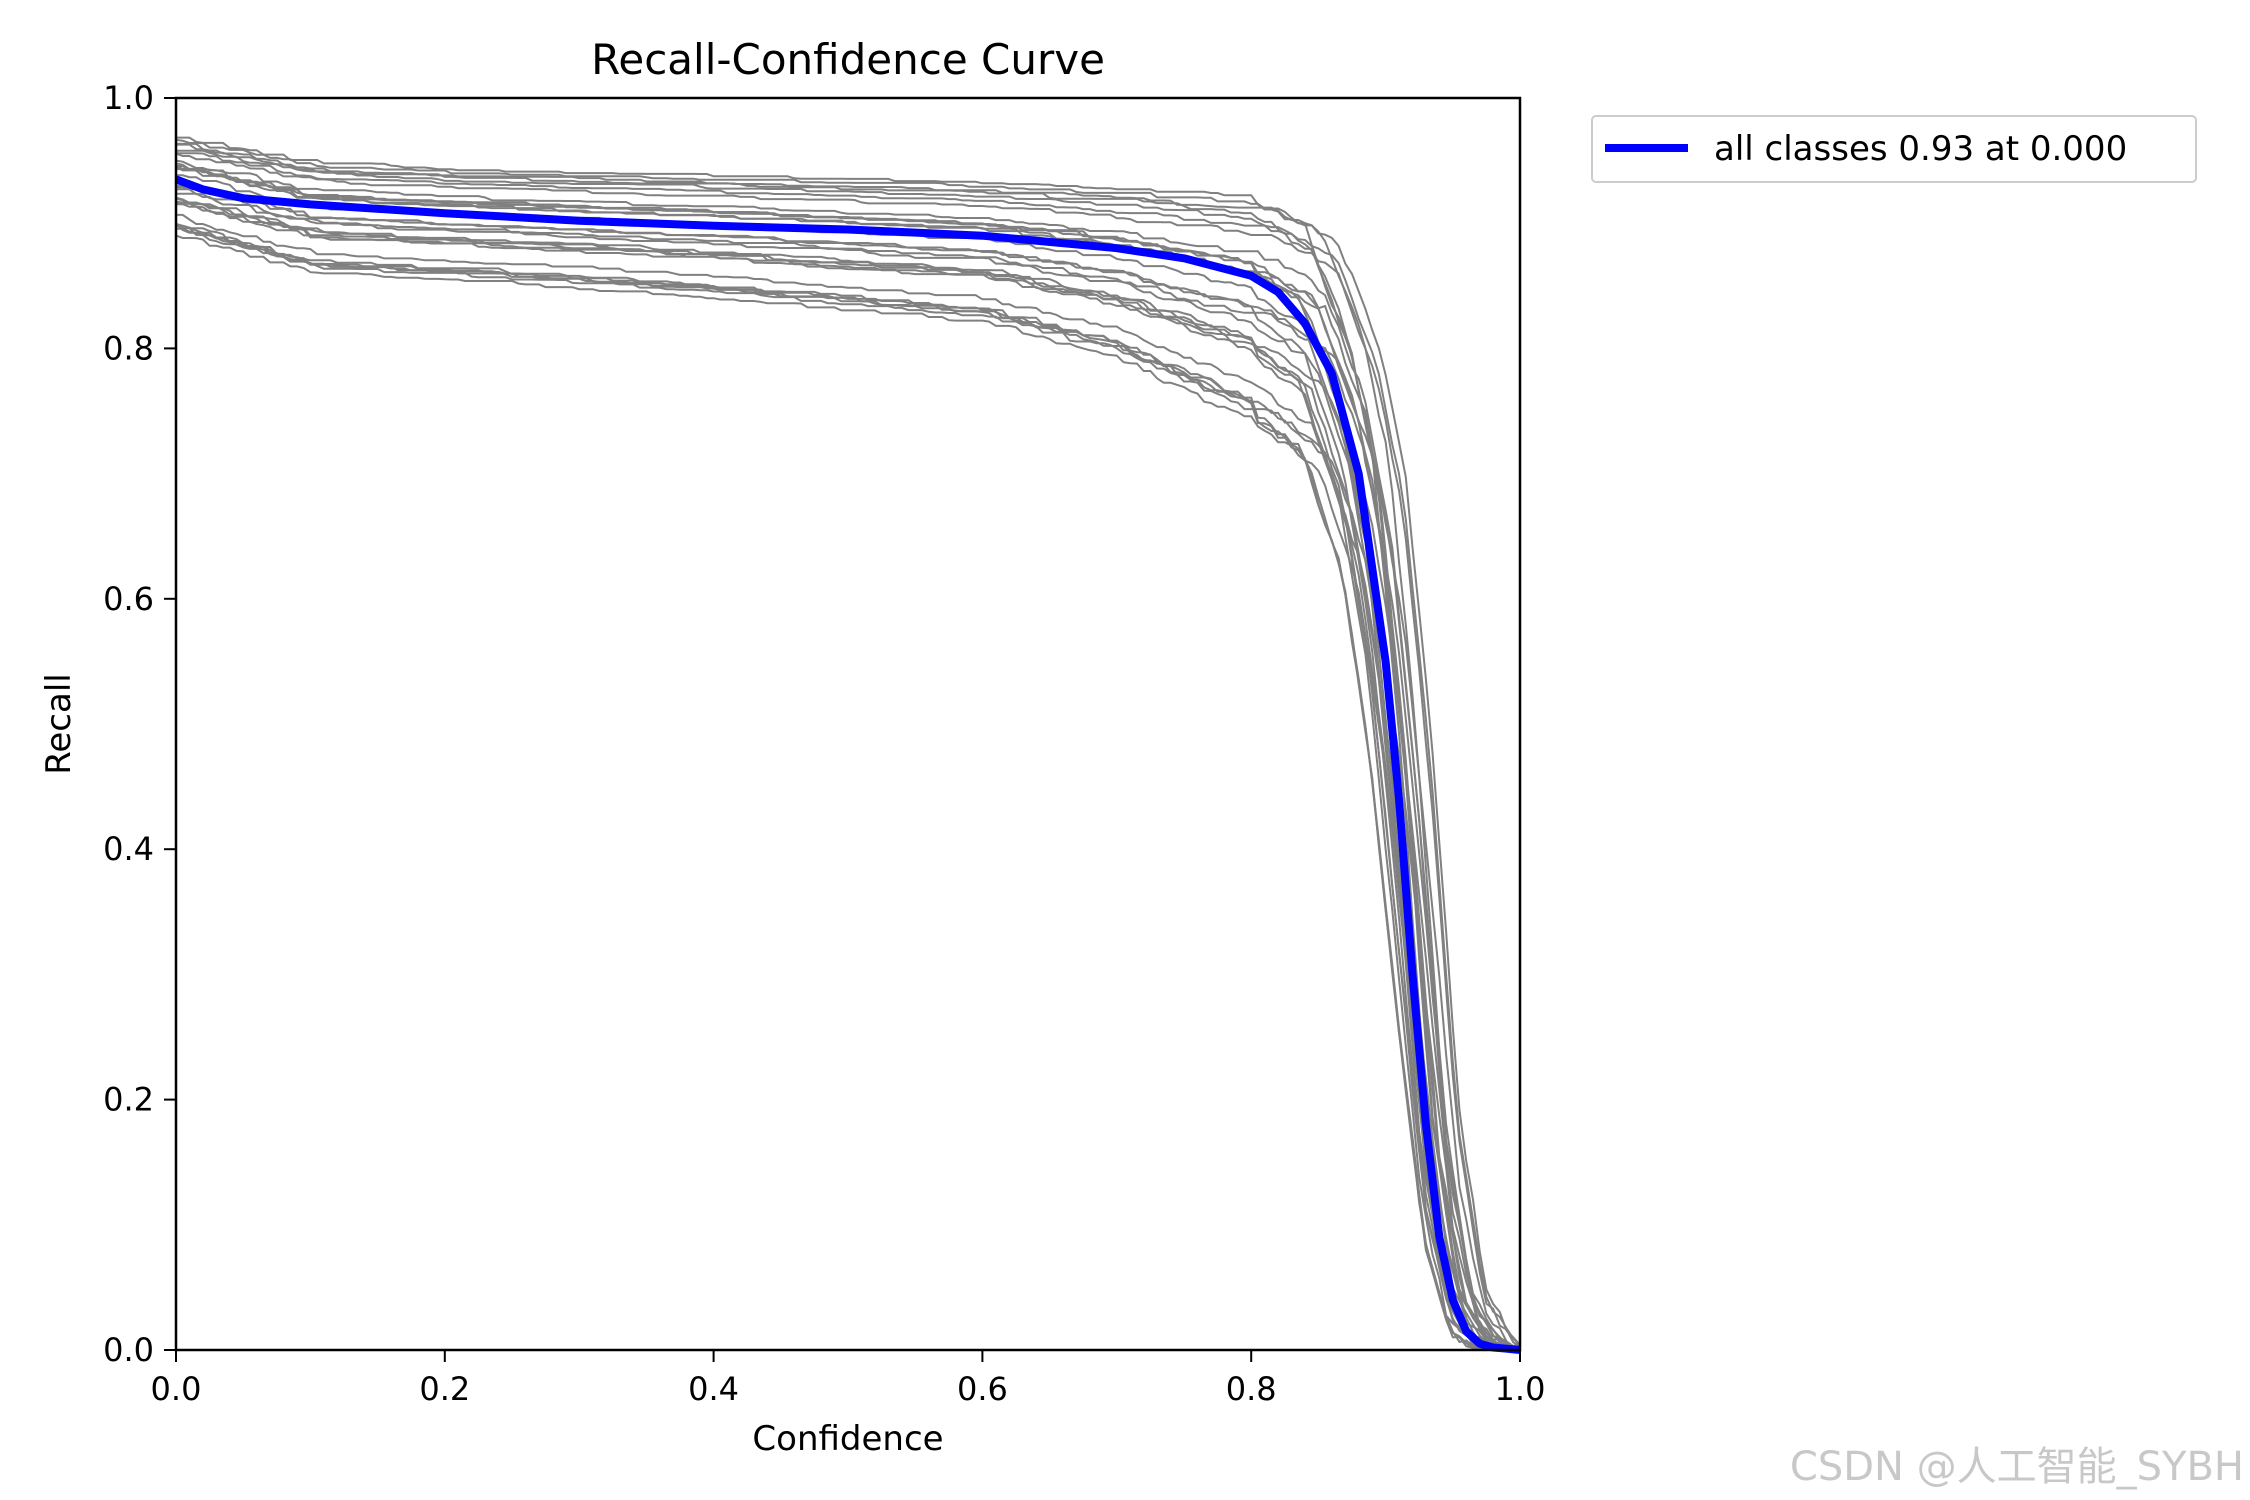  Describe the element at coordinates (59, 723) in the screenshot. I see `y-axis-label: Recall` at that location.